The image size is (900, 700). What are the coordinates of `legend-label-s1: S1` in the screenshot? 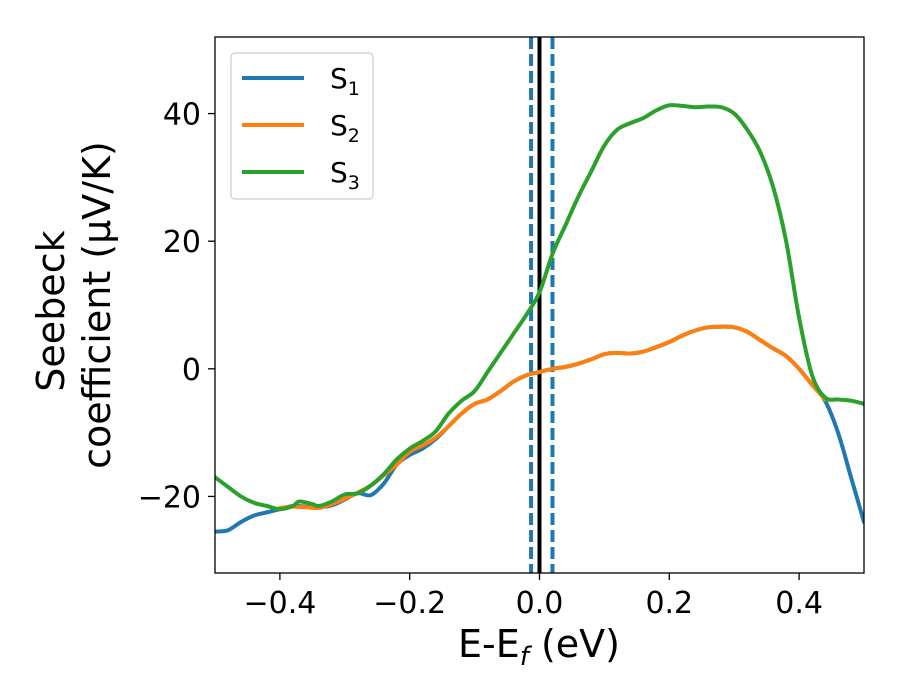 It's located at (345, 81).